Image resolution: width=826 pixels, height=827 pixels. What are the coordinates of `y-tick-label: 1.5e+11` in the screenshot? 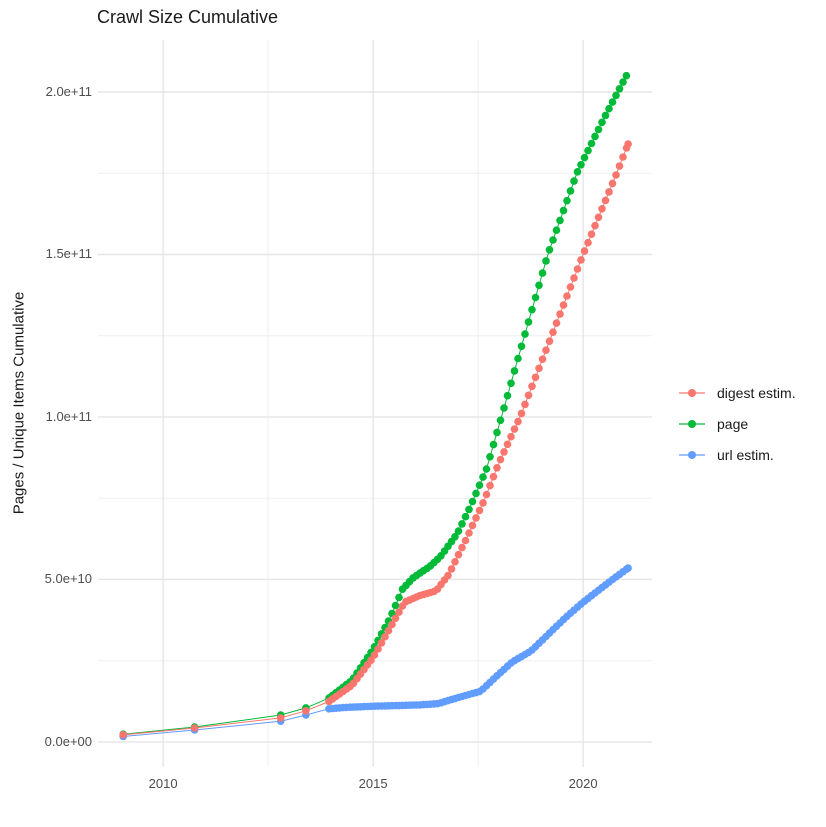 It's located at (68, 254).